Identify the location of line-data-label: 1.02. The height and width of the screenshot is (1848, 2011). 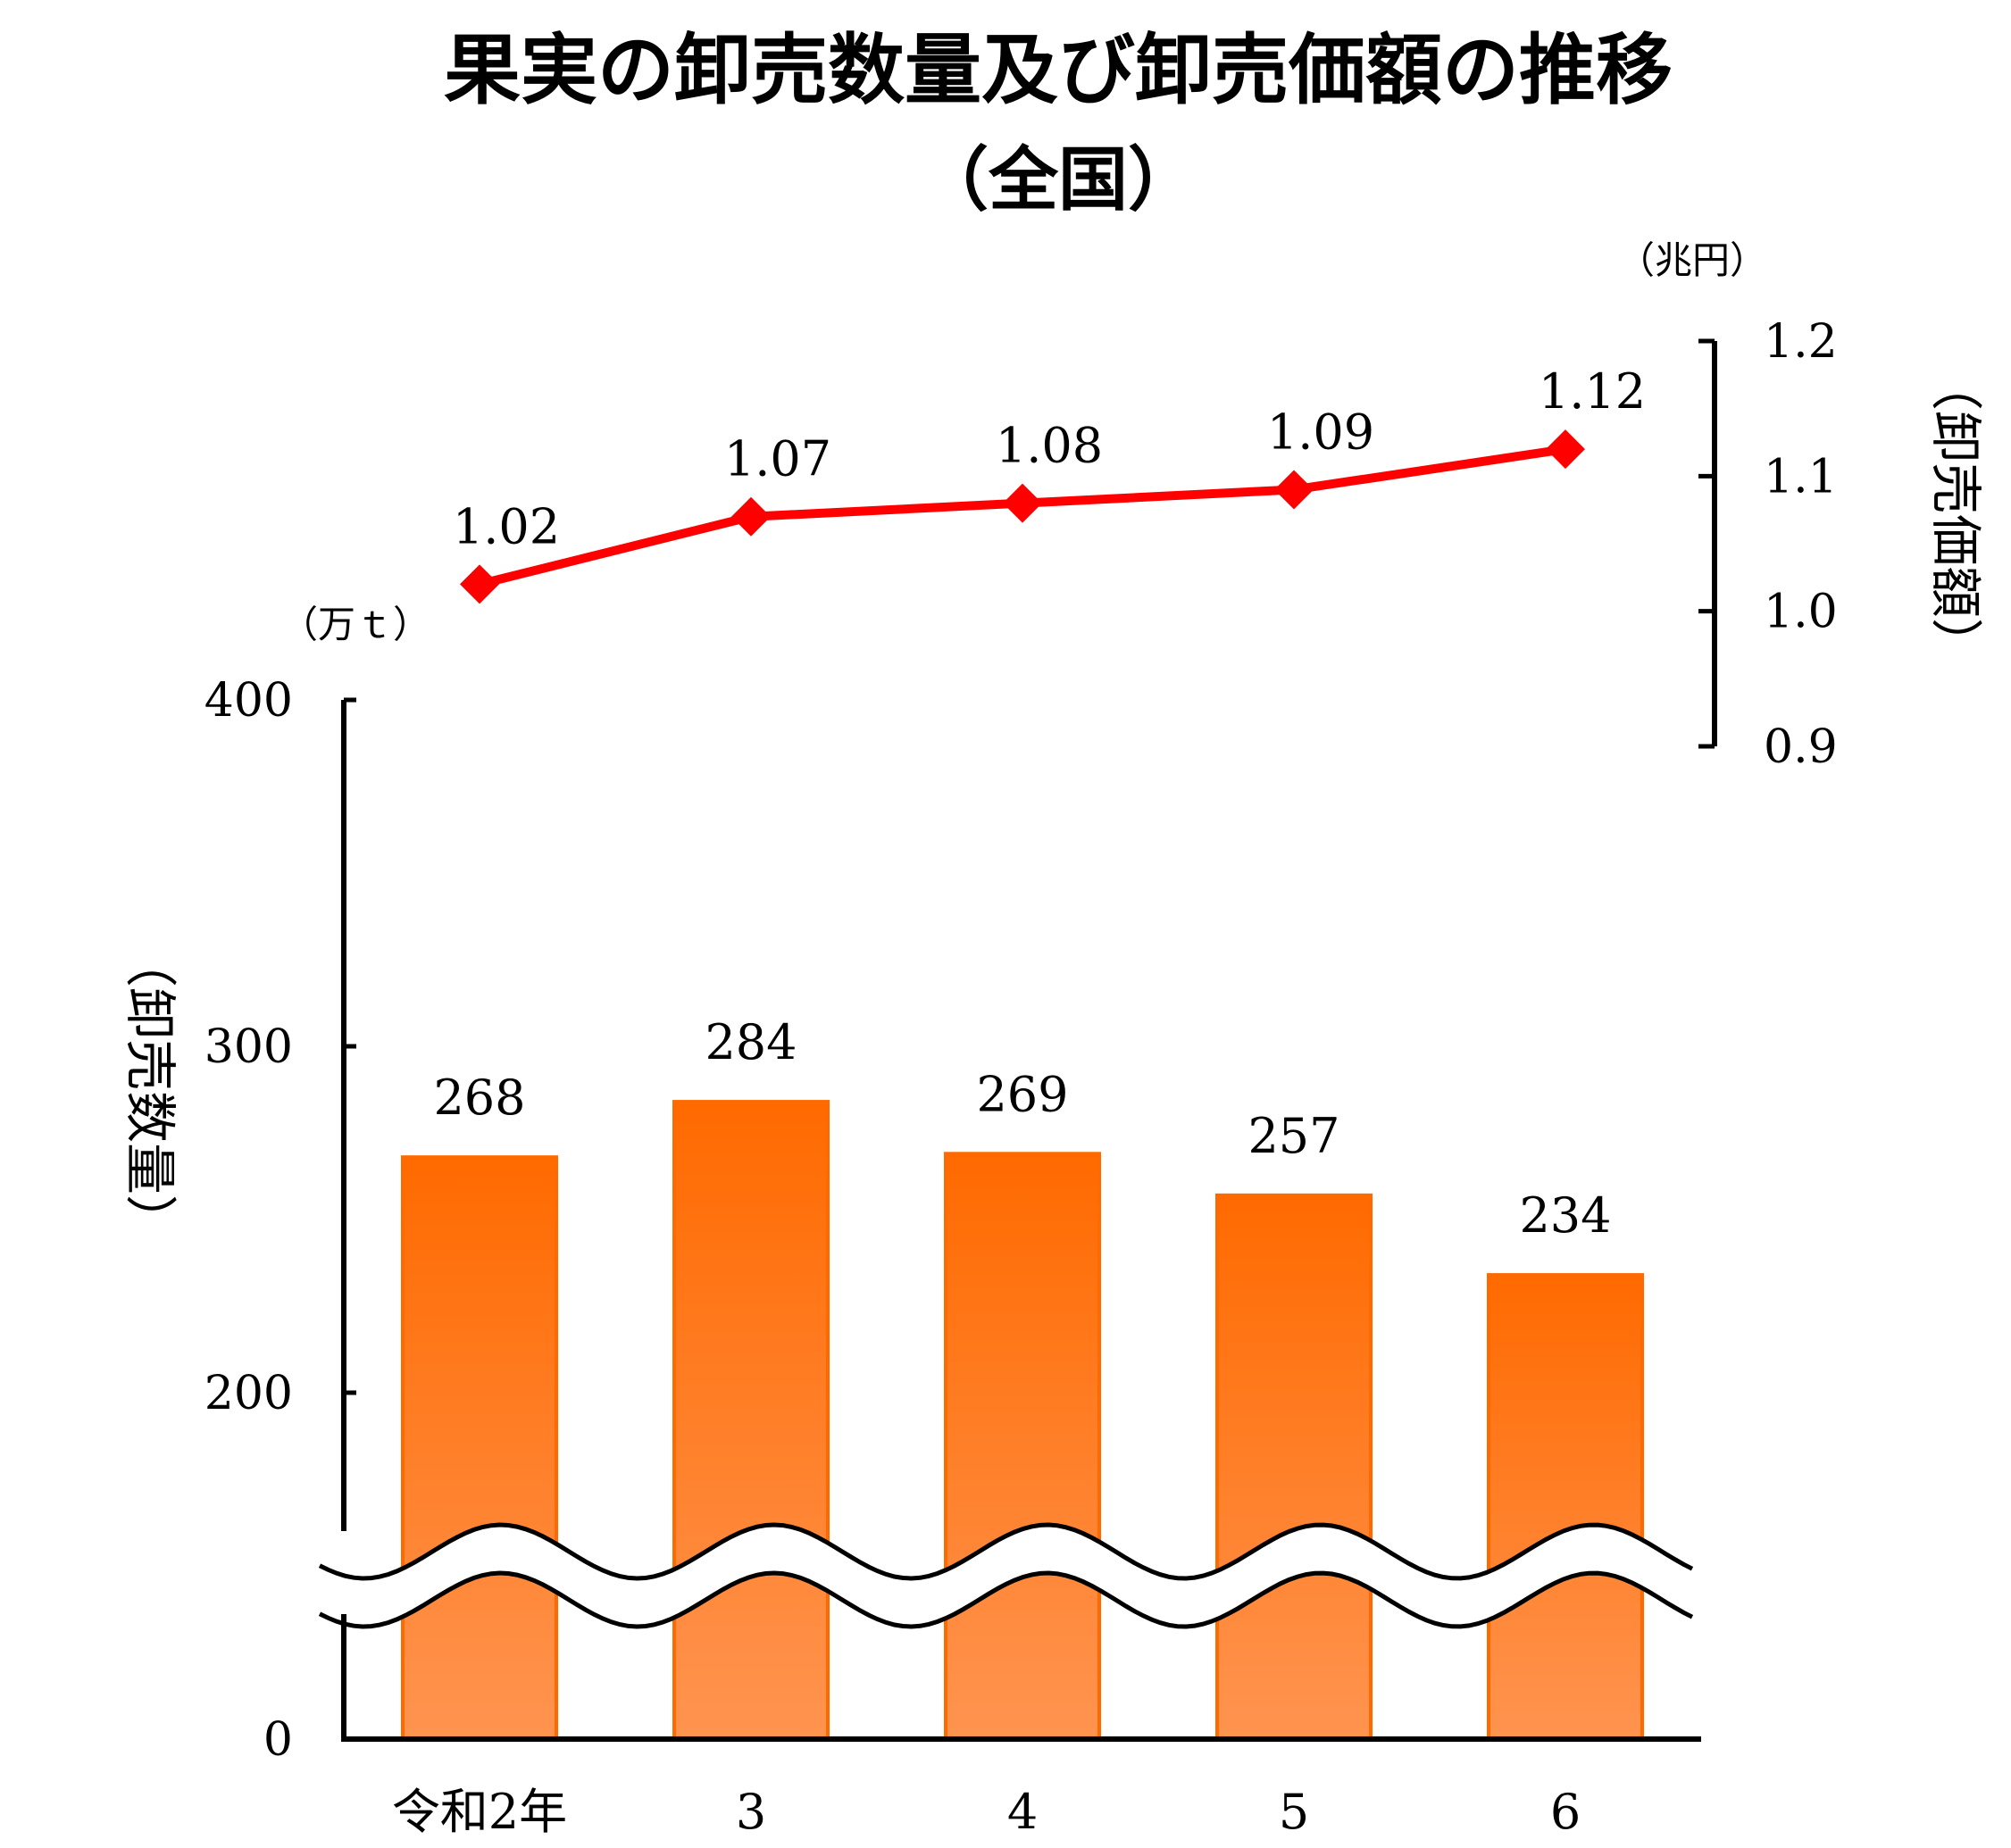
(506, 526).